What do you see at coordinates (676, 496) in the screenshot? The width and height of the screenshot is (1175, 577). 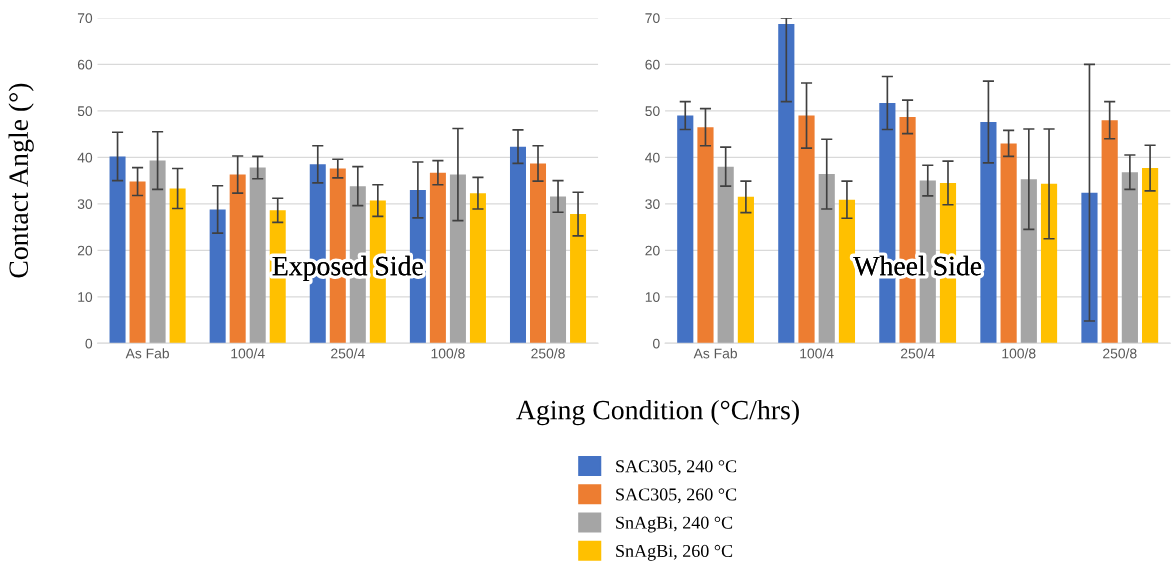 I see `legend-label: SAC305, 260 °C` at bounding box center [676, 496].